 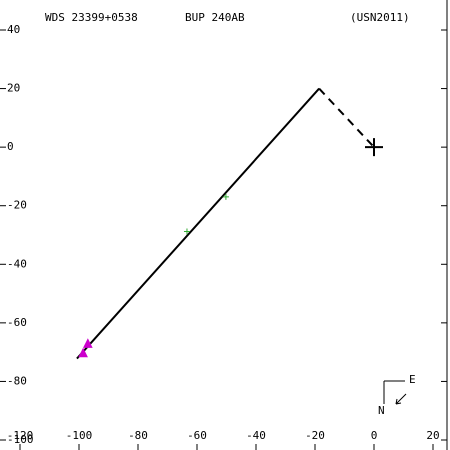 I want to click on chart-title: WDS 23399+0538, so click(x=91, y=17).